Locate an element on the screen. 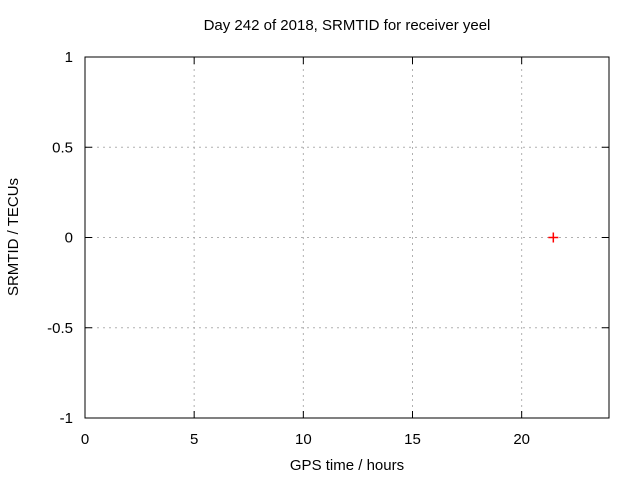 The width and height of the screenshot is (640, 480). x-tick-label: 10 is located at coordinates (303, 439).